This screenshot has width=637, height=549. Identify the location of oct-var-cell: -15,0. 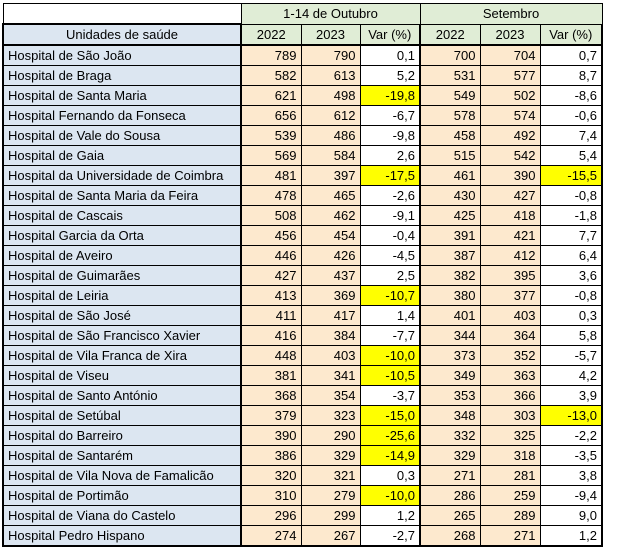
(390, 415).